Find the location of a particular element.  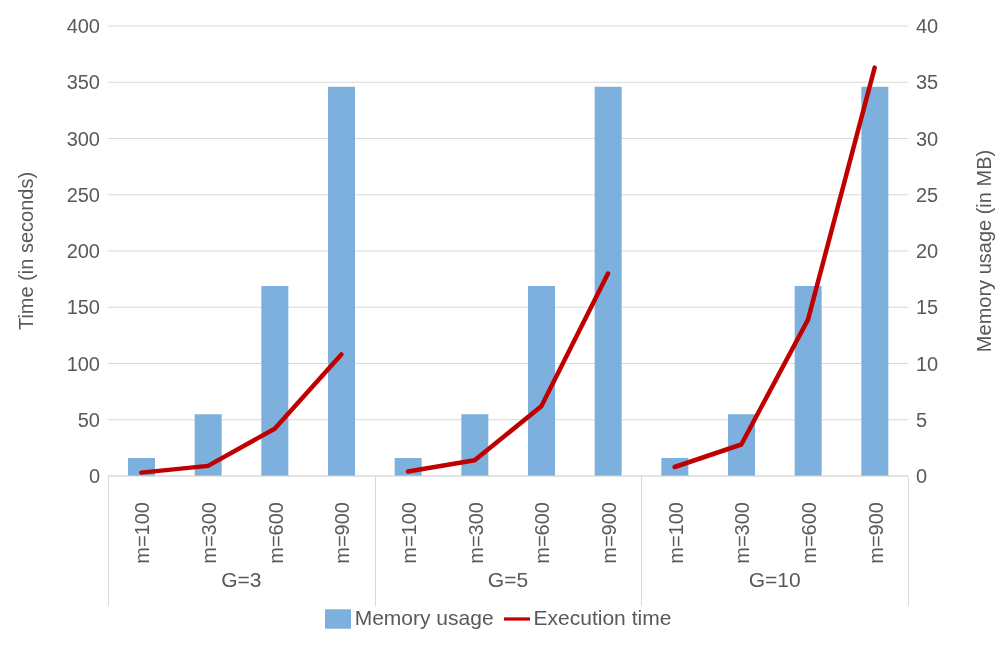

y-tick-label: 0 is located at coordinates (94, 476).